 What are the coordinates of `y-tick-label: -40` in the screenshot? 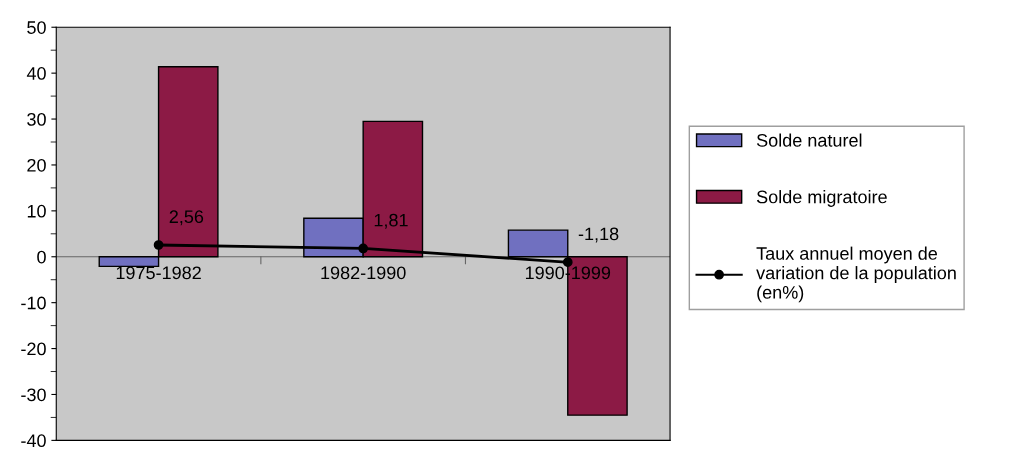 It's located at (33, 441).